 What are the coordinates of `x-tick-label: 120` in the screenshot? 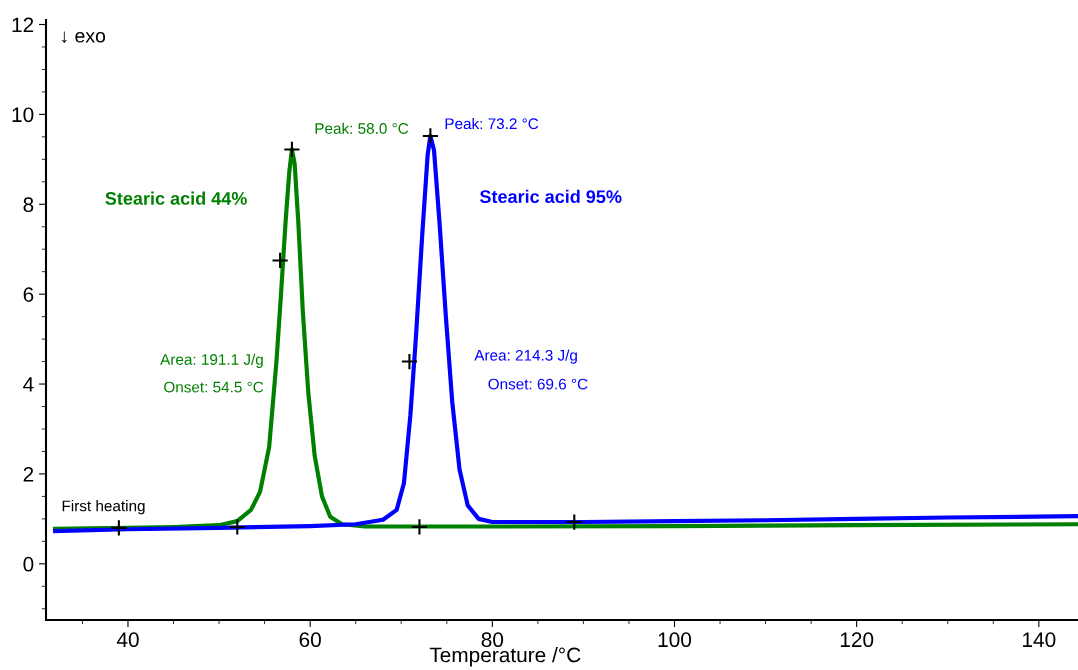 It's located at (857, 640).